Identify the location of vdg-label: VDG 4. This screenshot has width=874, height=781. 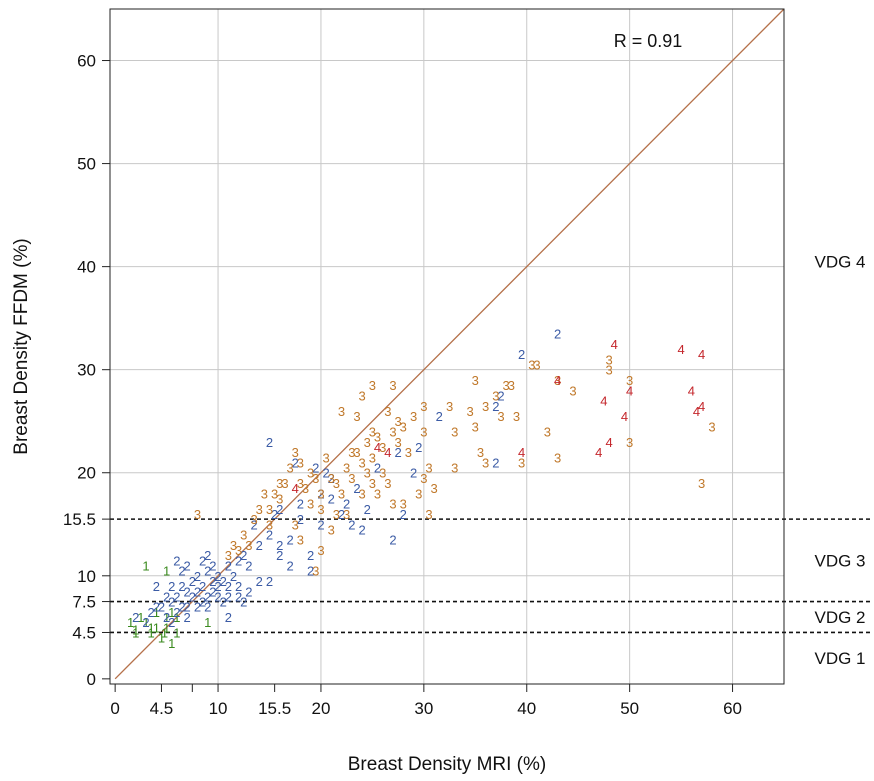
(839, 261).